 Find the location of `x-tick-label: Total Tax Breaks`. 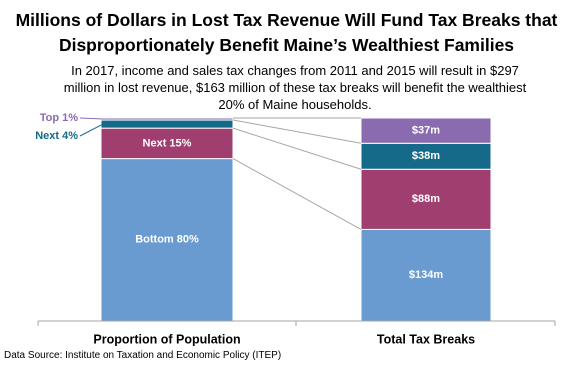

x-tick-label: Total Tax Breaks is located at coordinates (426, 339).